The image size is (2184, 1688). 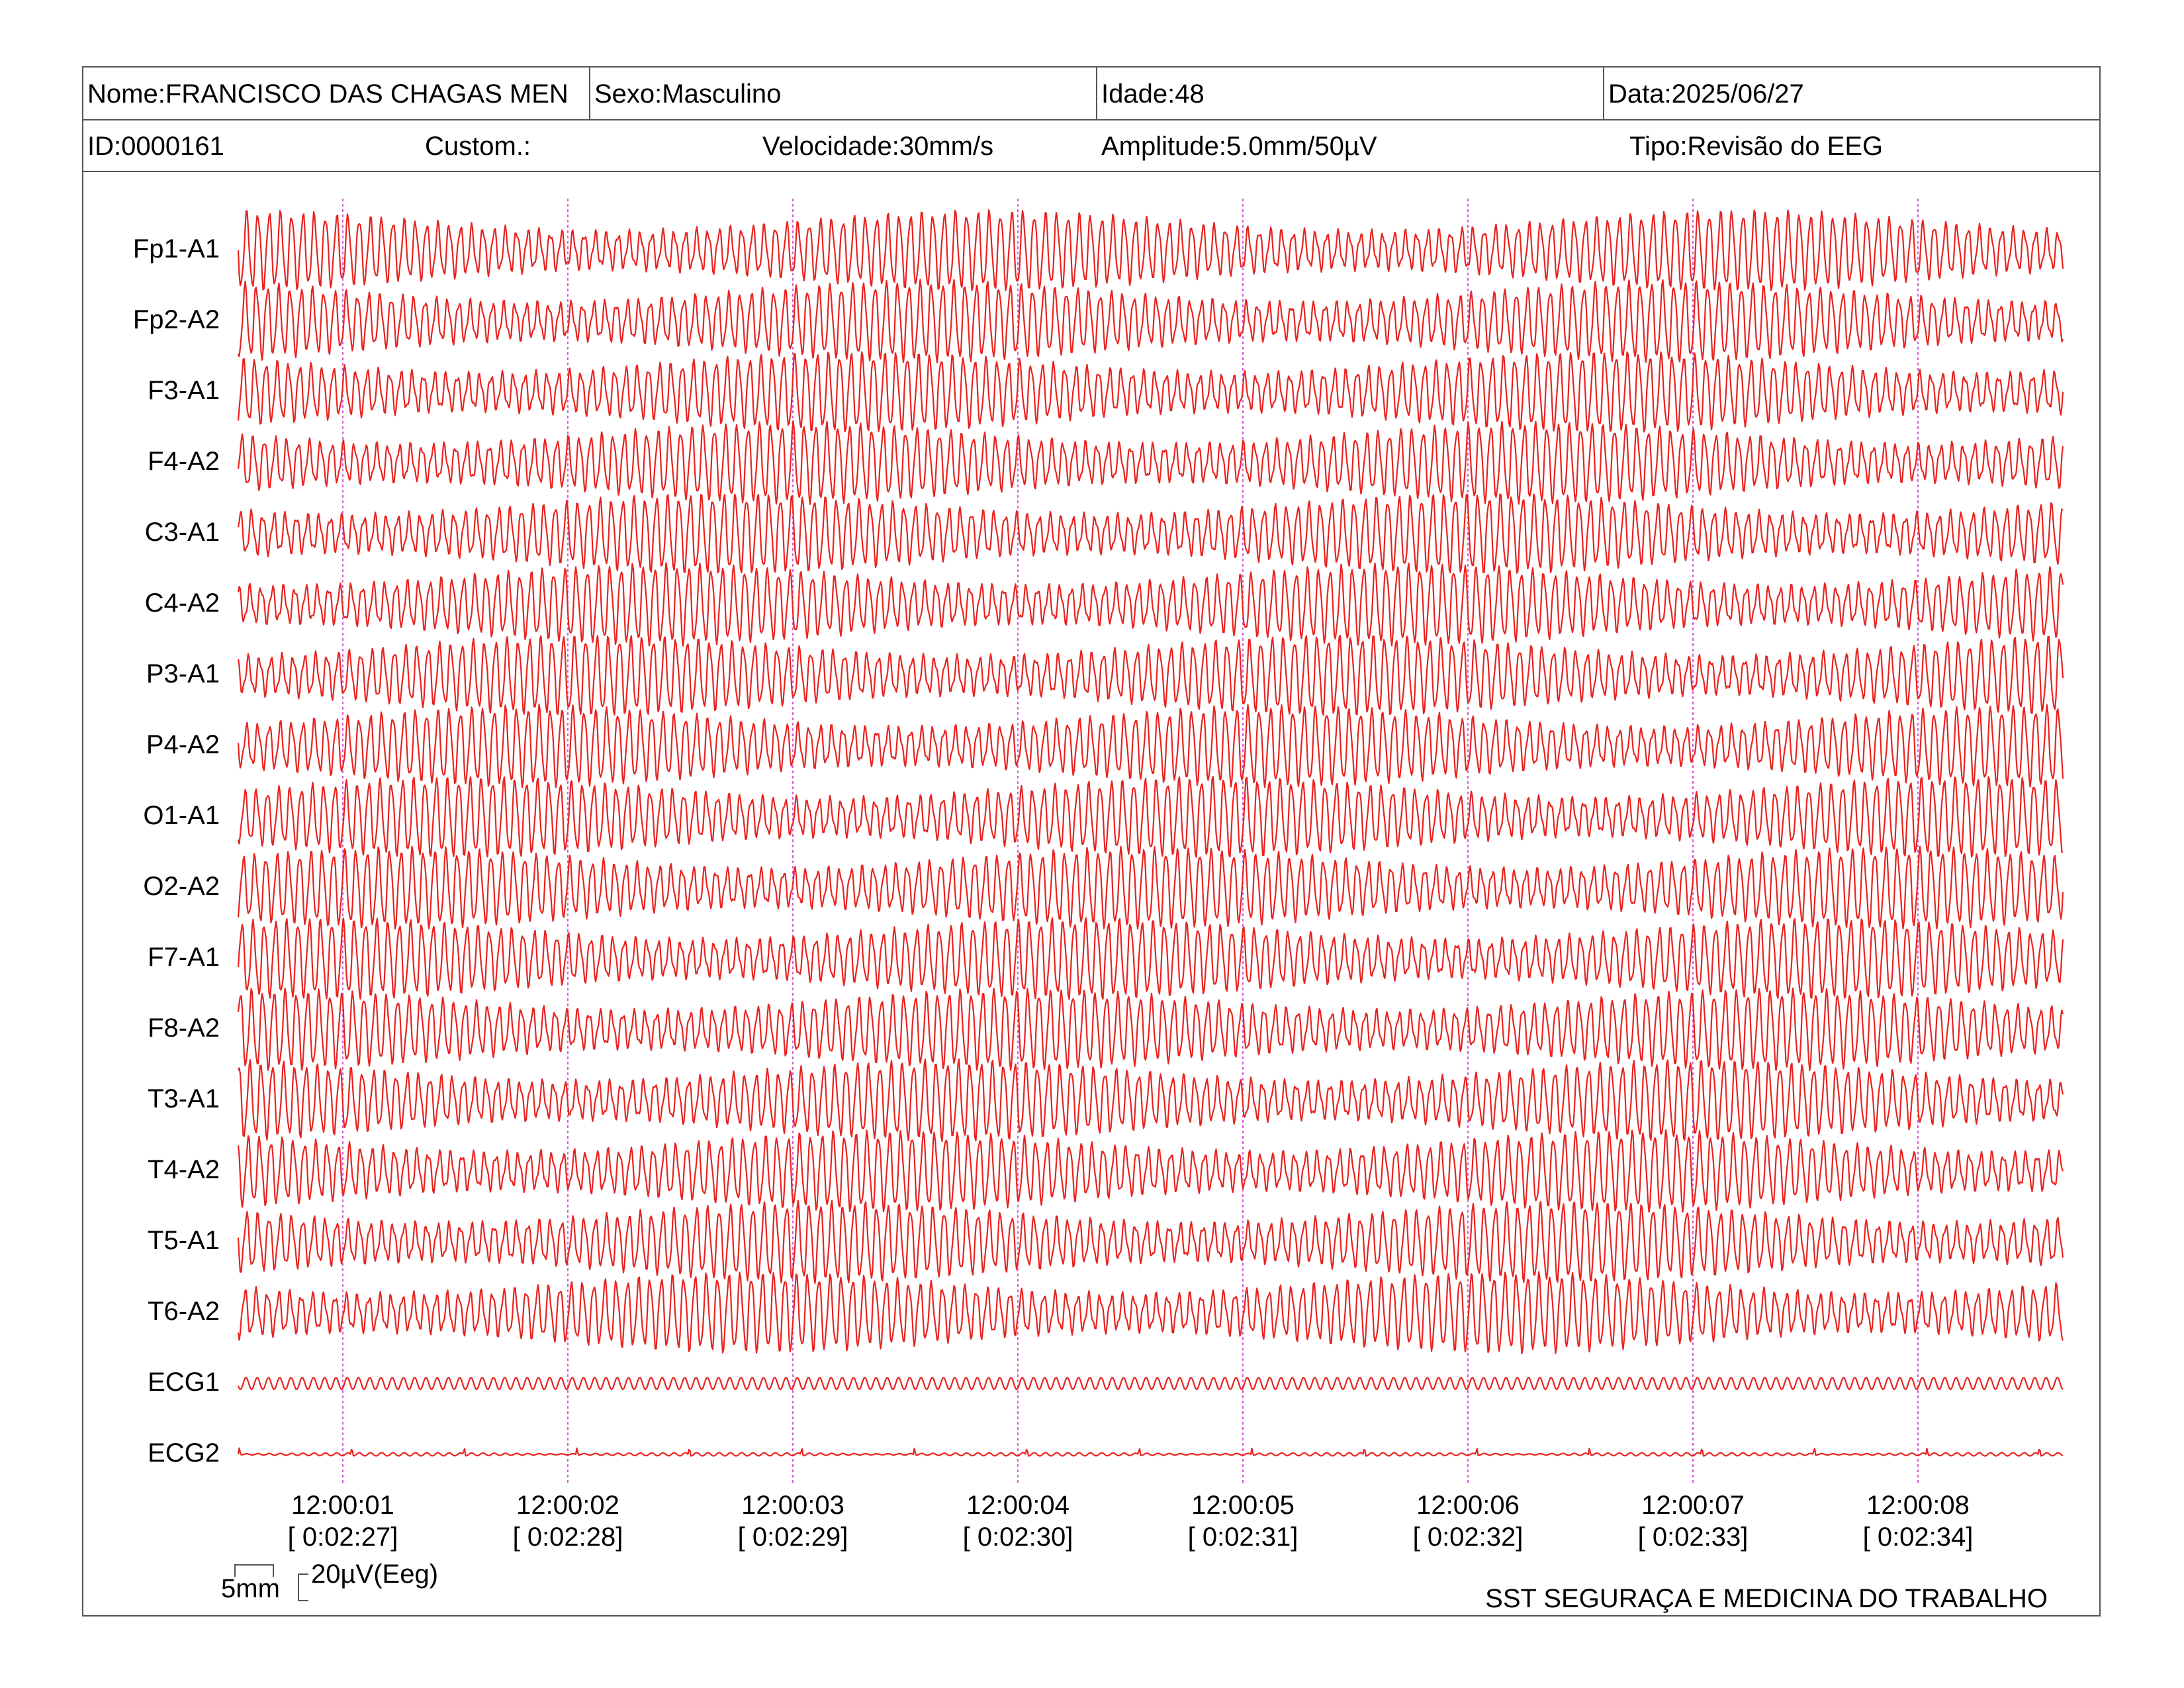 What do you see at coordinates (176, 319) in the screenshot?
I see `channel-label-fp2-a2: Fp2-A2` at bounding box center [176, 319].